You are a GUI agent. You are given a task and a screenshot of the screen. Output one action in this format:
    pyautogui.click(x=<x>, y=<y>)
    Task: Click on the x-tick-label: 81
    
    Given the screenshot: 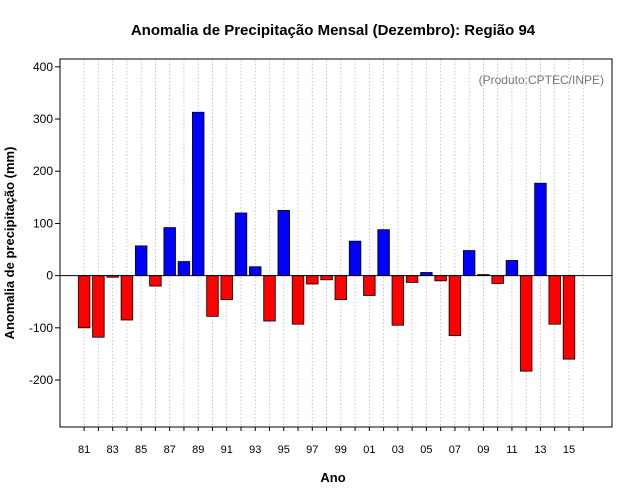 What is the action you would take?
    pyautogui.click(x=84, y=450)
    